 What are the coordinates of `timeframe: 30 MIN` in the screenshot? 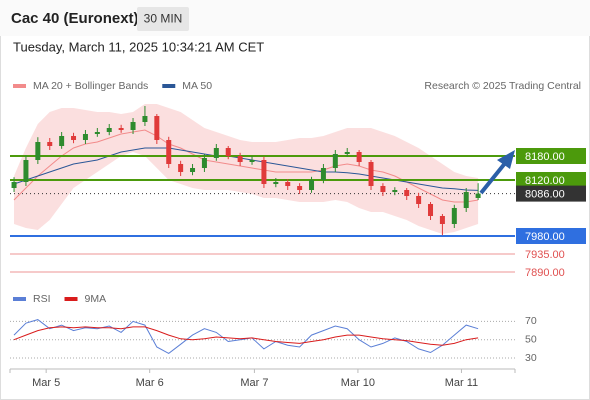 It's located at (163, 19).